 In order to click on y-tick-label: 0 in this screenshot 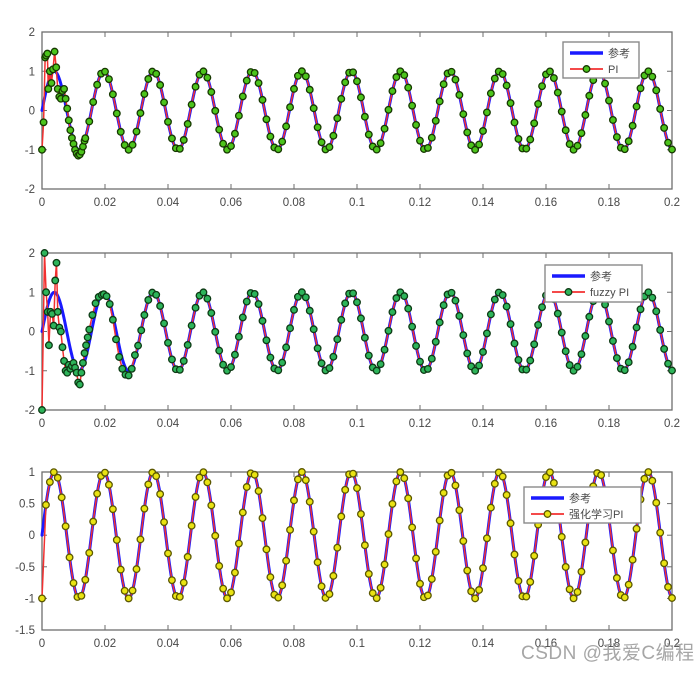, I will do `click(32, 536)`.